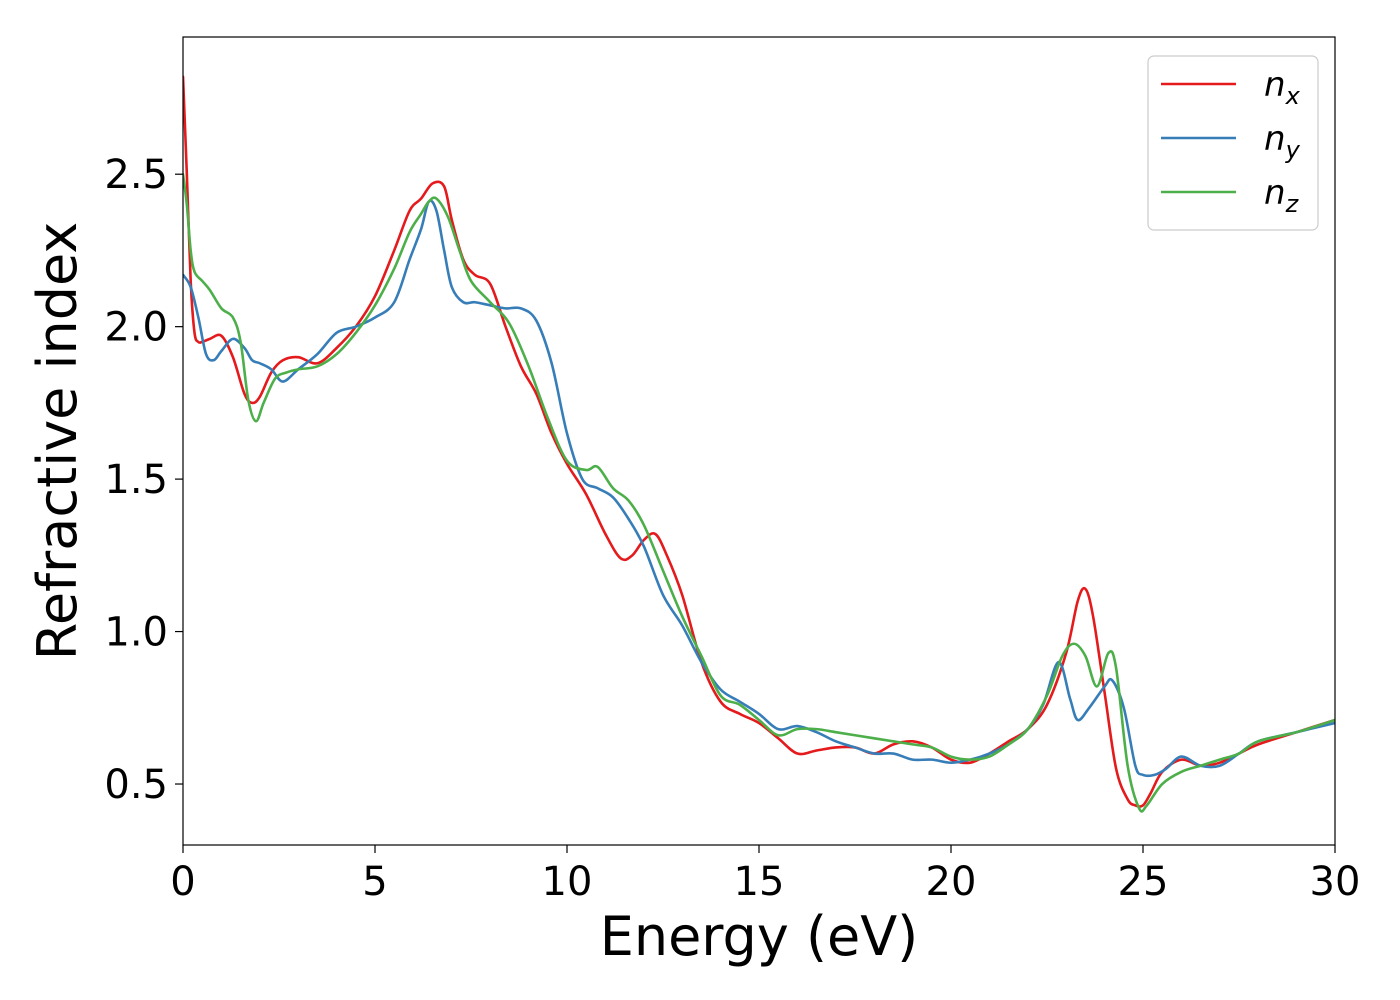 Image resolution: width=1400 pixels, height=1000 pixels. Describe the element at coordinates (57, 441) in the screenshot. I see `y-axis-label: Refractive index` at that location.